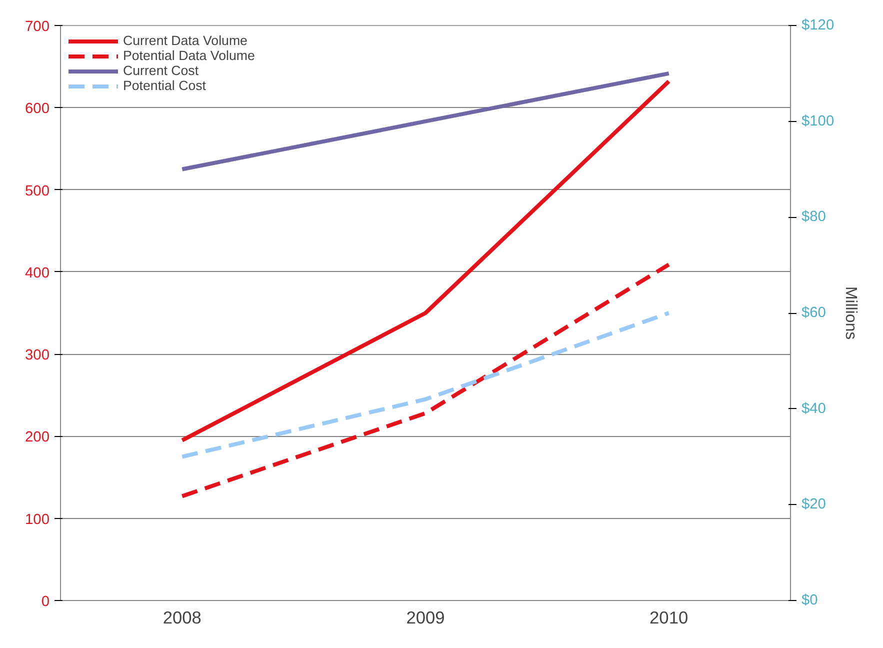 The width and height of the screenshot is (883, 648). Describe the element at coordinates (37, 27) in the screenshot. I see `y-tick-label: 700` at that location.